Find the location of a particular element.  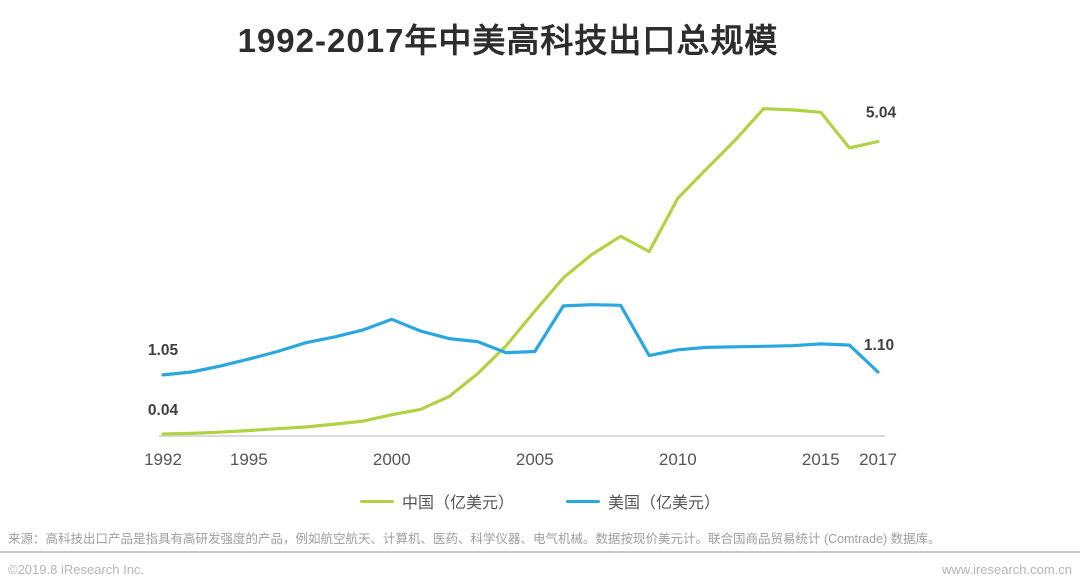

legend-item-china: 中国（亿美元） is located at coordinates (436, 501).